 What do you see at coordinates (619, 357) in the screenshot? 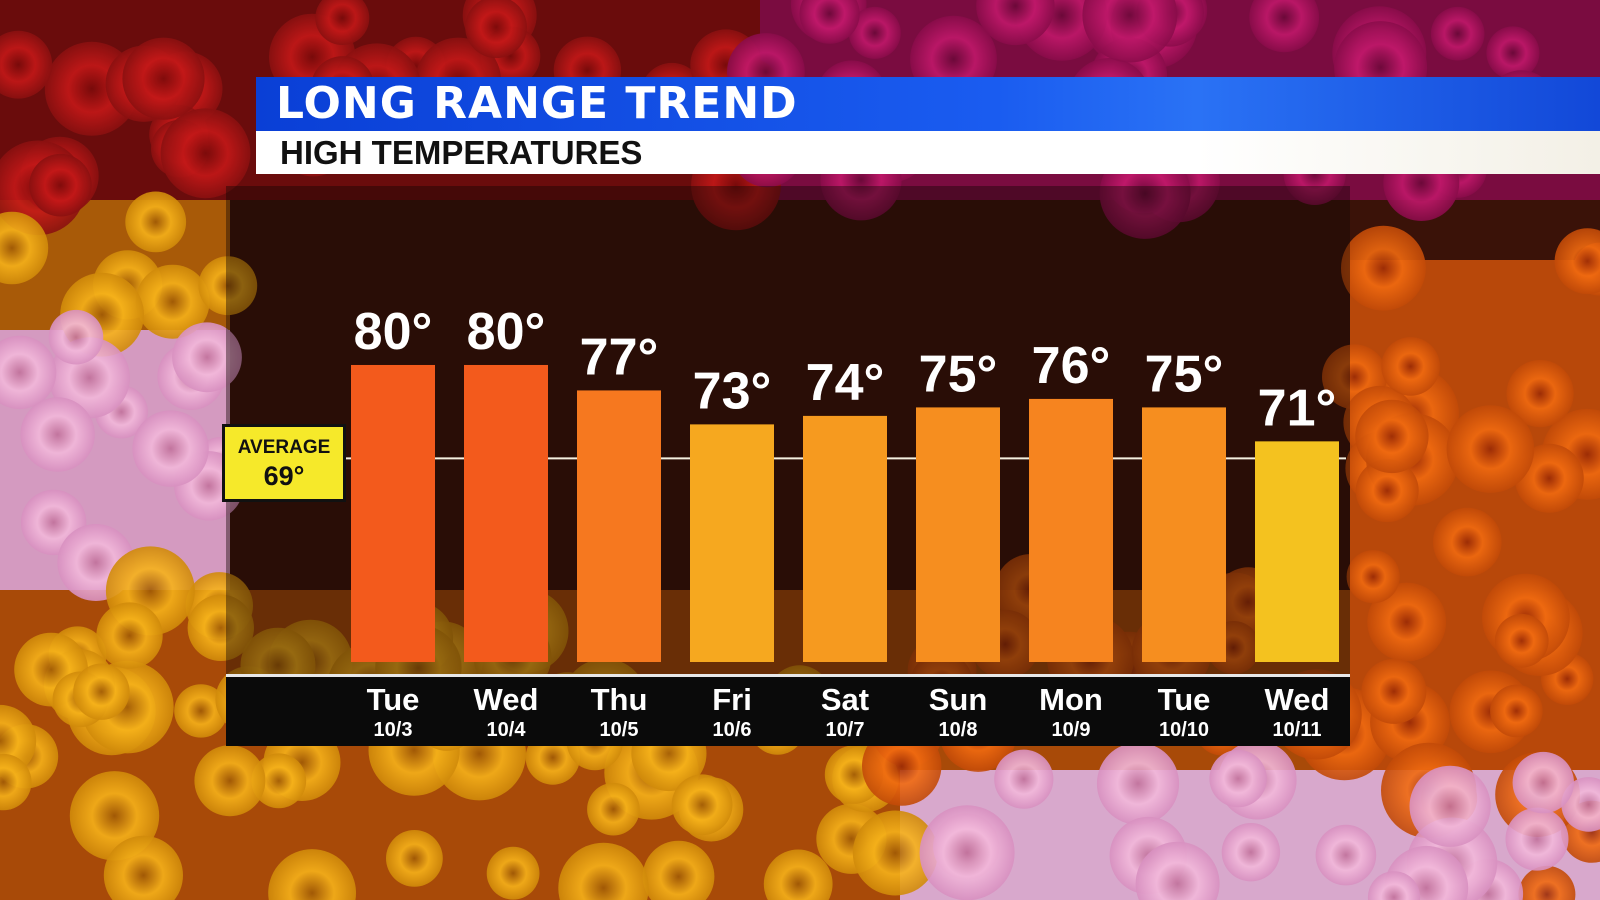
I see `bar-value-label: 77°` at bounding box center [619, 357].